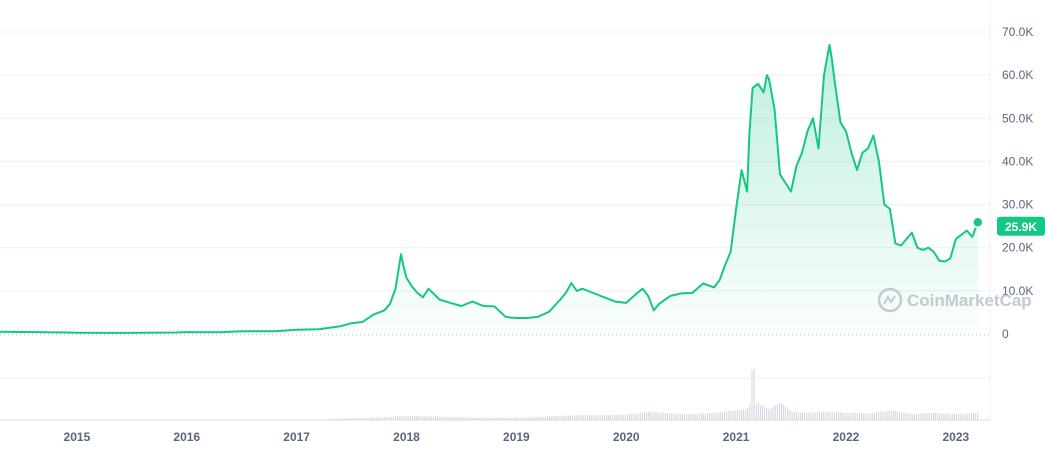 This screenshot has height=450, width=1045. What do you see at coordinates (969, 300) in the screenshot?
I see `watermark-text: CoinMarketCap` at bounding box center [969, 300].